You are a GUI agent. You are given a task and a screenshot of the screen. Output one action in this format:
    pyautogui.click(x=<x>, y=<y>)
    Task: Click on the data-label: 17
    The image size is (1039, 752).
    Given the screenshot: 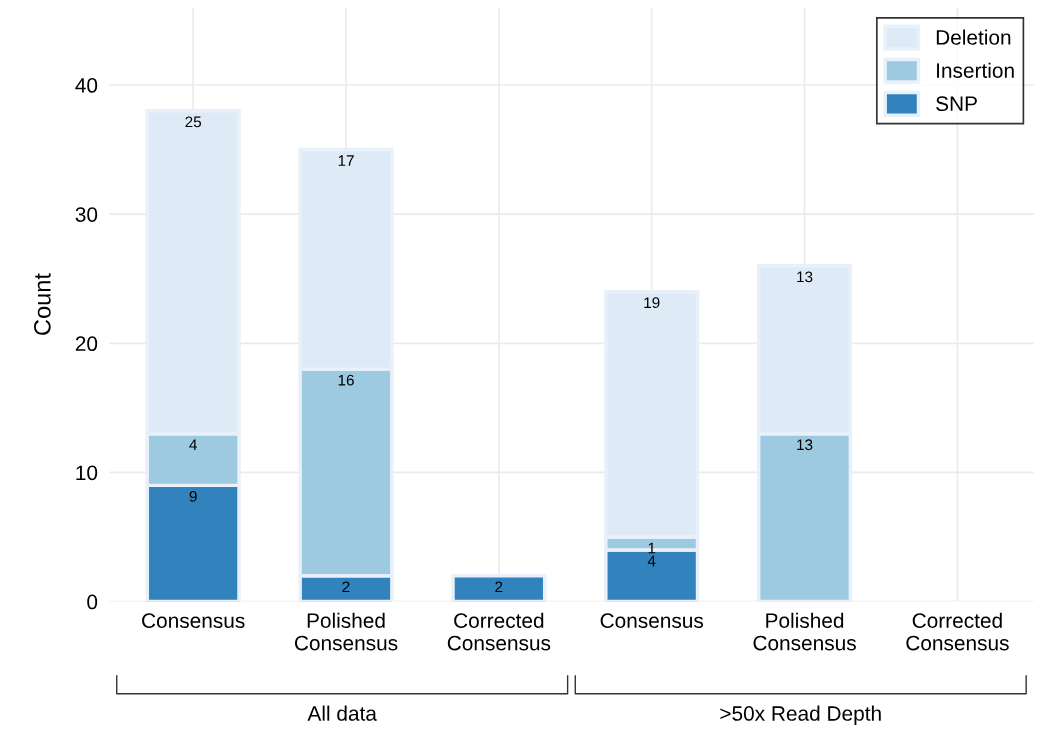 What is the action you would take?
    pyautogui.click(x=346, y=160)
    